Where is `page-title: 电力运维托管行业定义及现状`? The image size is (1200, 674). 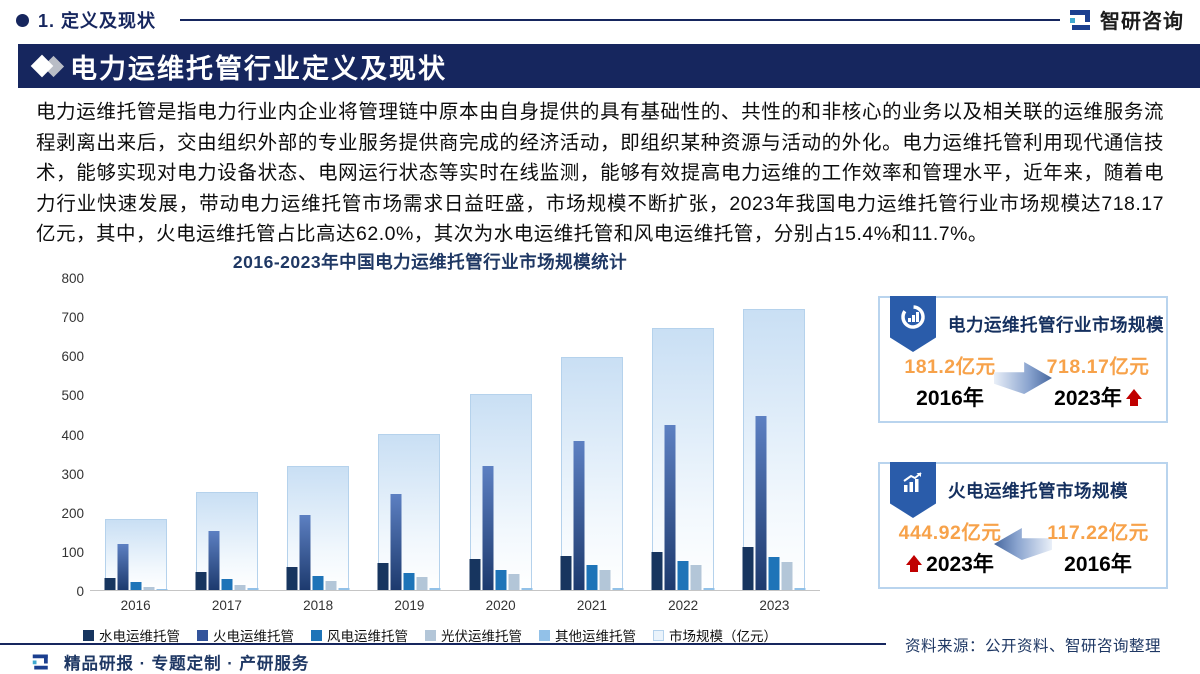 page-title: 电力运维托管行业定义及现状 is located at coordinates (258, 68).